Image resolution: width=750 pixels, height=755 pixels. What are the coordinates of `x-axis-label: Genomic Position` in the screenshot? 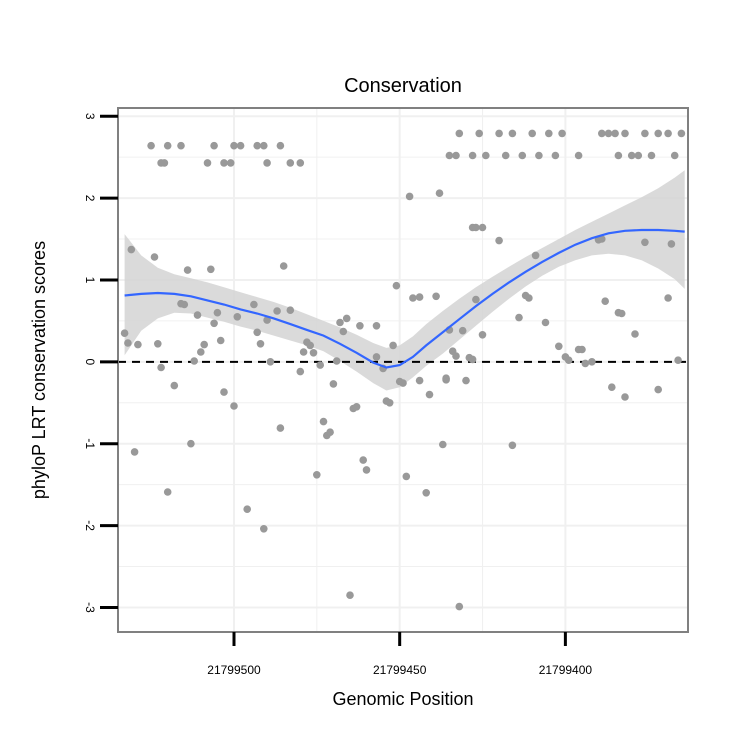 It's located at (402, 699).